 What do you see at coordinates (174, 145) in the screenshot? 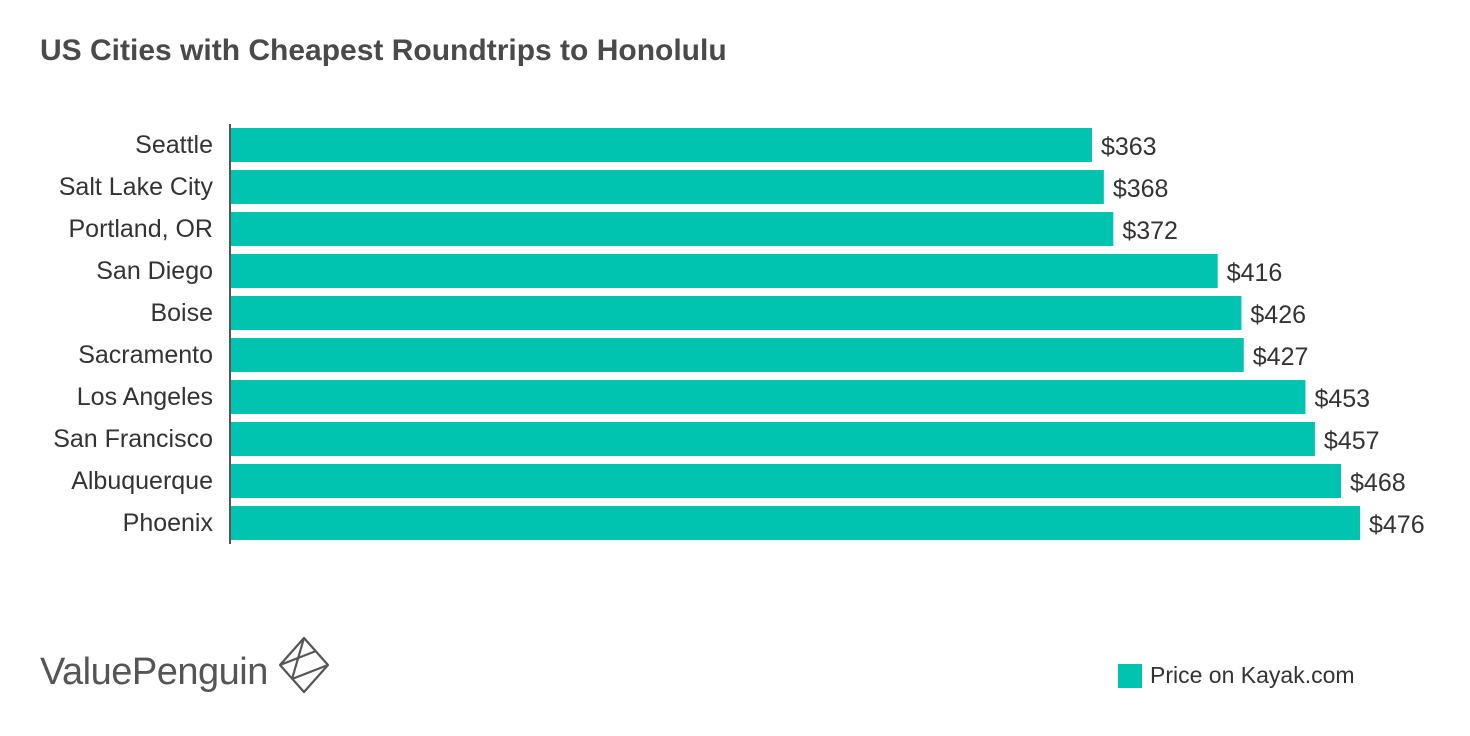
I see `category-label: Seattle` at bounding box center [174, 145].